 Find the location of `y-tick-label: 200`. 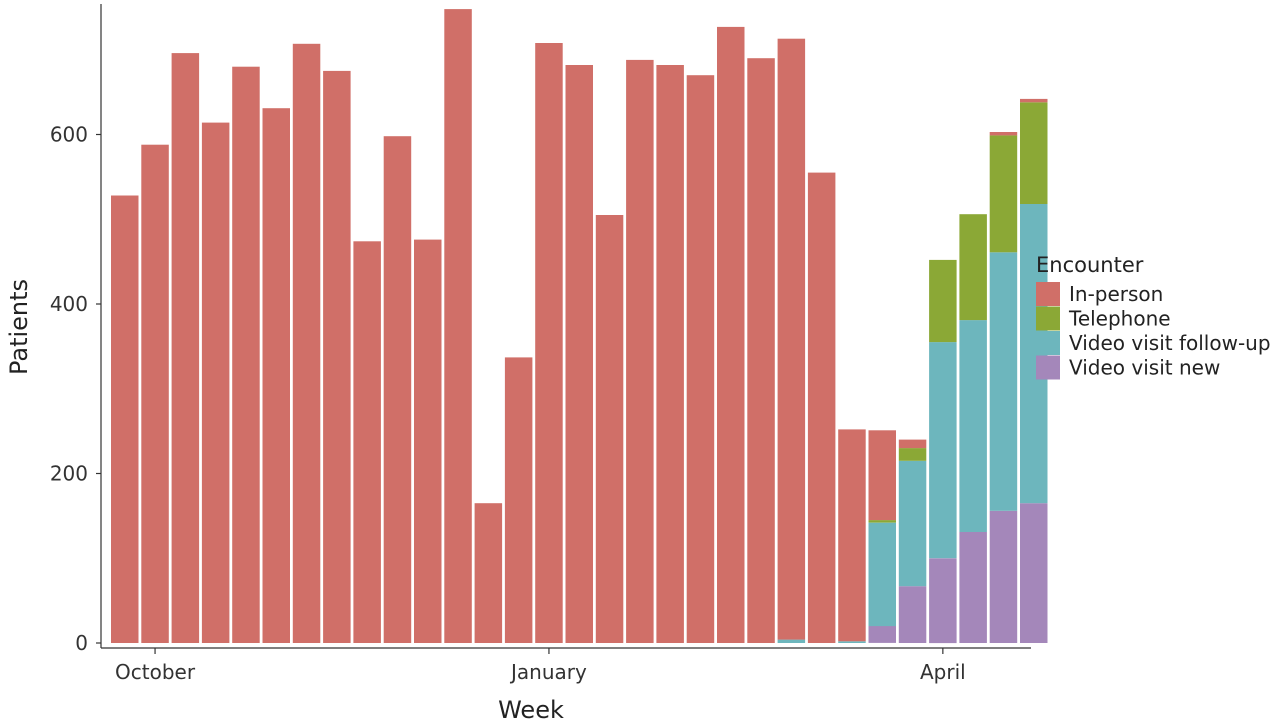

y-tick-label: 200 is located at coordinates (69, 474).